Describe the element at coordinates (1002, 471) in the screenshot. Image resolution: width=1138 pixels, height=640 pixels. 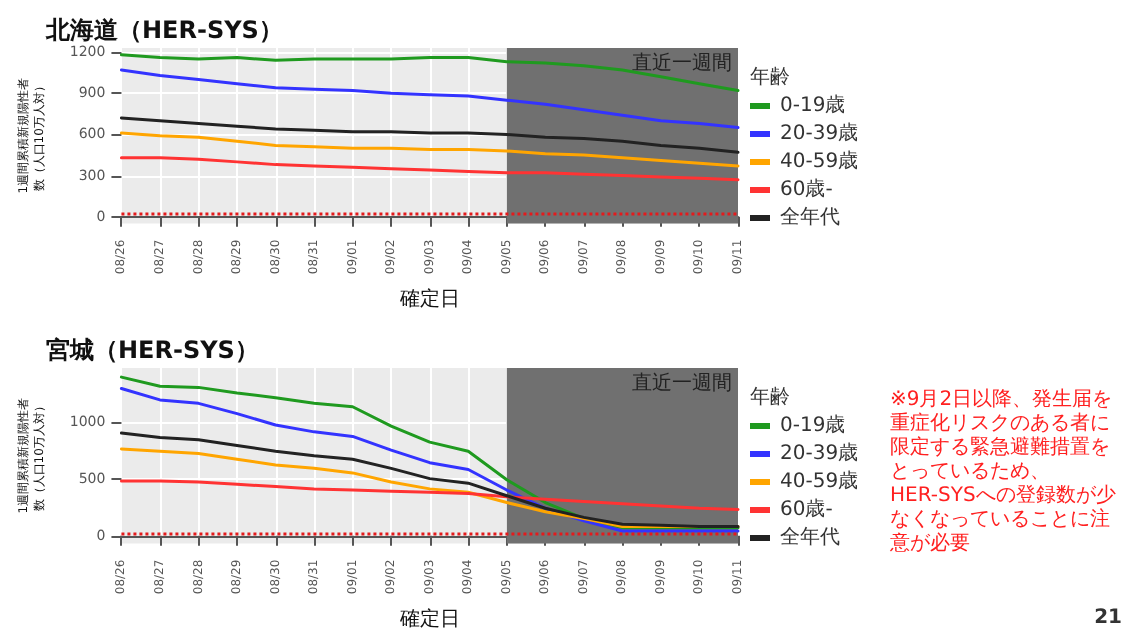
I see `text: ※9月2日以降、発生届を重症化リスクのある者に限定する緊急避難措置をとっているため、HER-SYSへの登録数が少なくなっていることに注意が必要` at that location.